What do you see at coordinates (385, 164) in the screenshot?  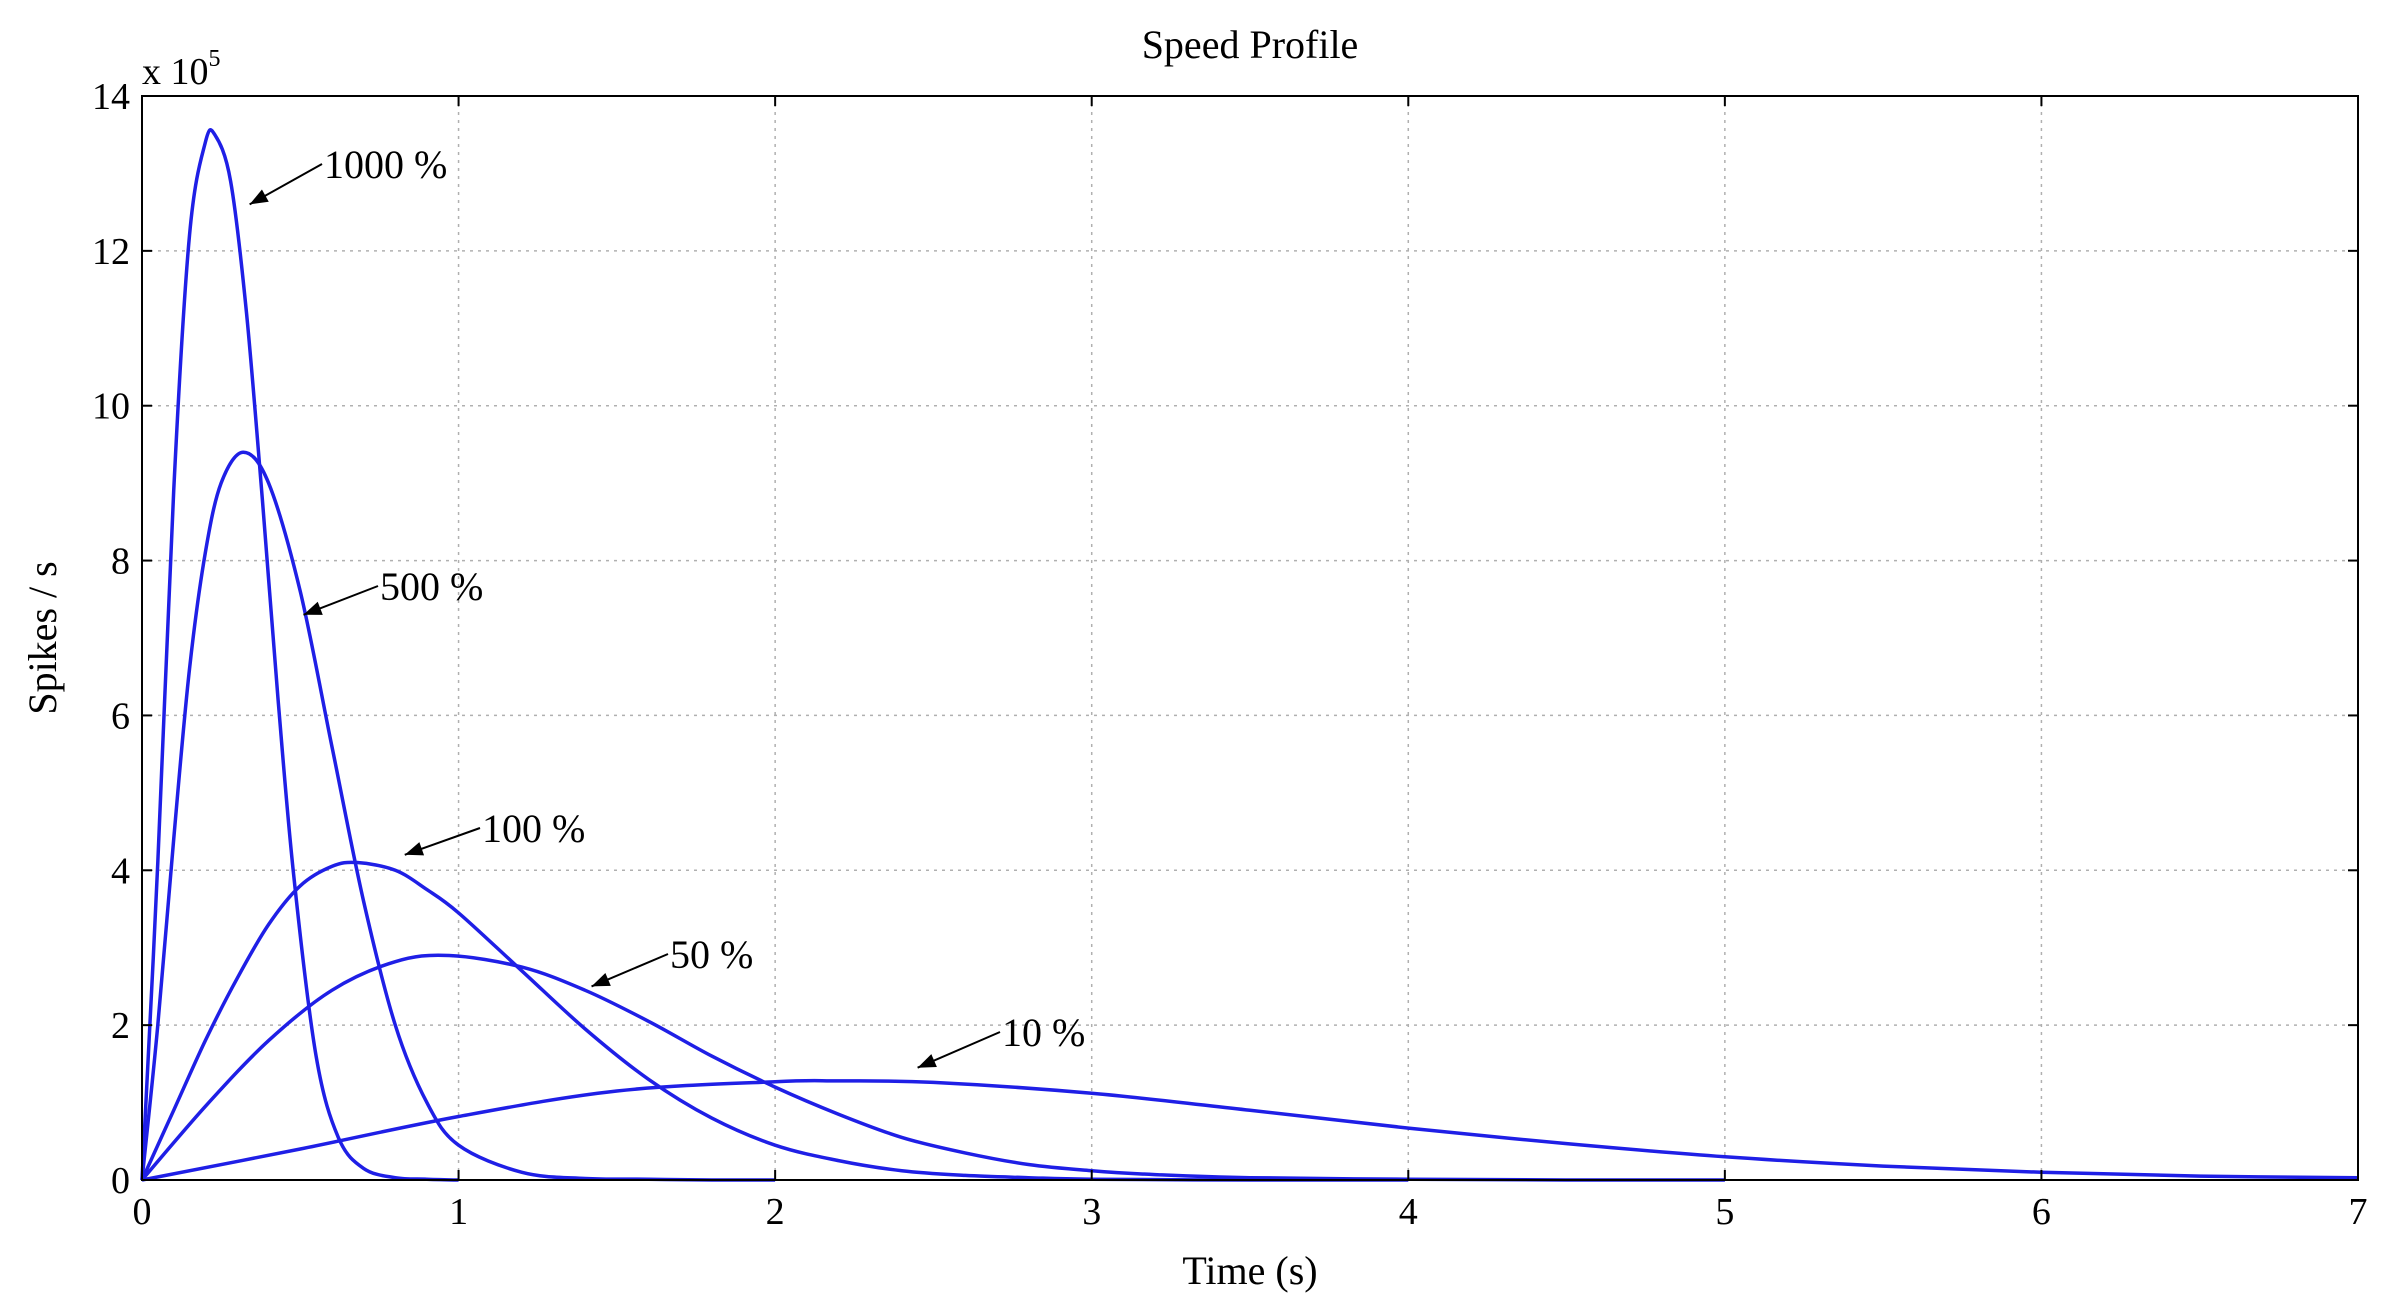 I see `annotation-label: 1000 %` at bounding box center [385, 164].